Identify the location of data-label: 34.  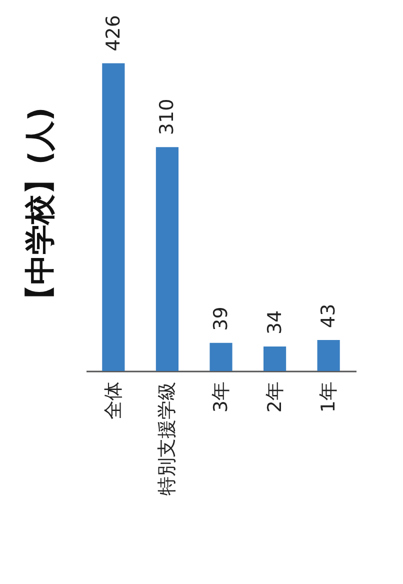
(275, 322).